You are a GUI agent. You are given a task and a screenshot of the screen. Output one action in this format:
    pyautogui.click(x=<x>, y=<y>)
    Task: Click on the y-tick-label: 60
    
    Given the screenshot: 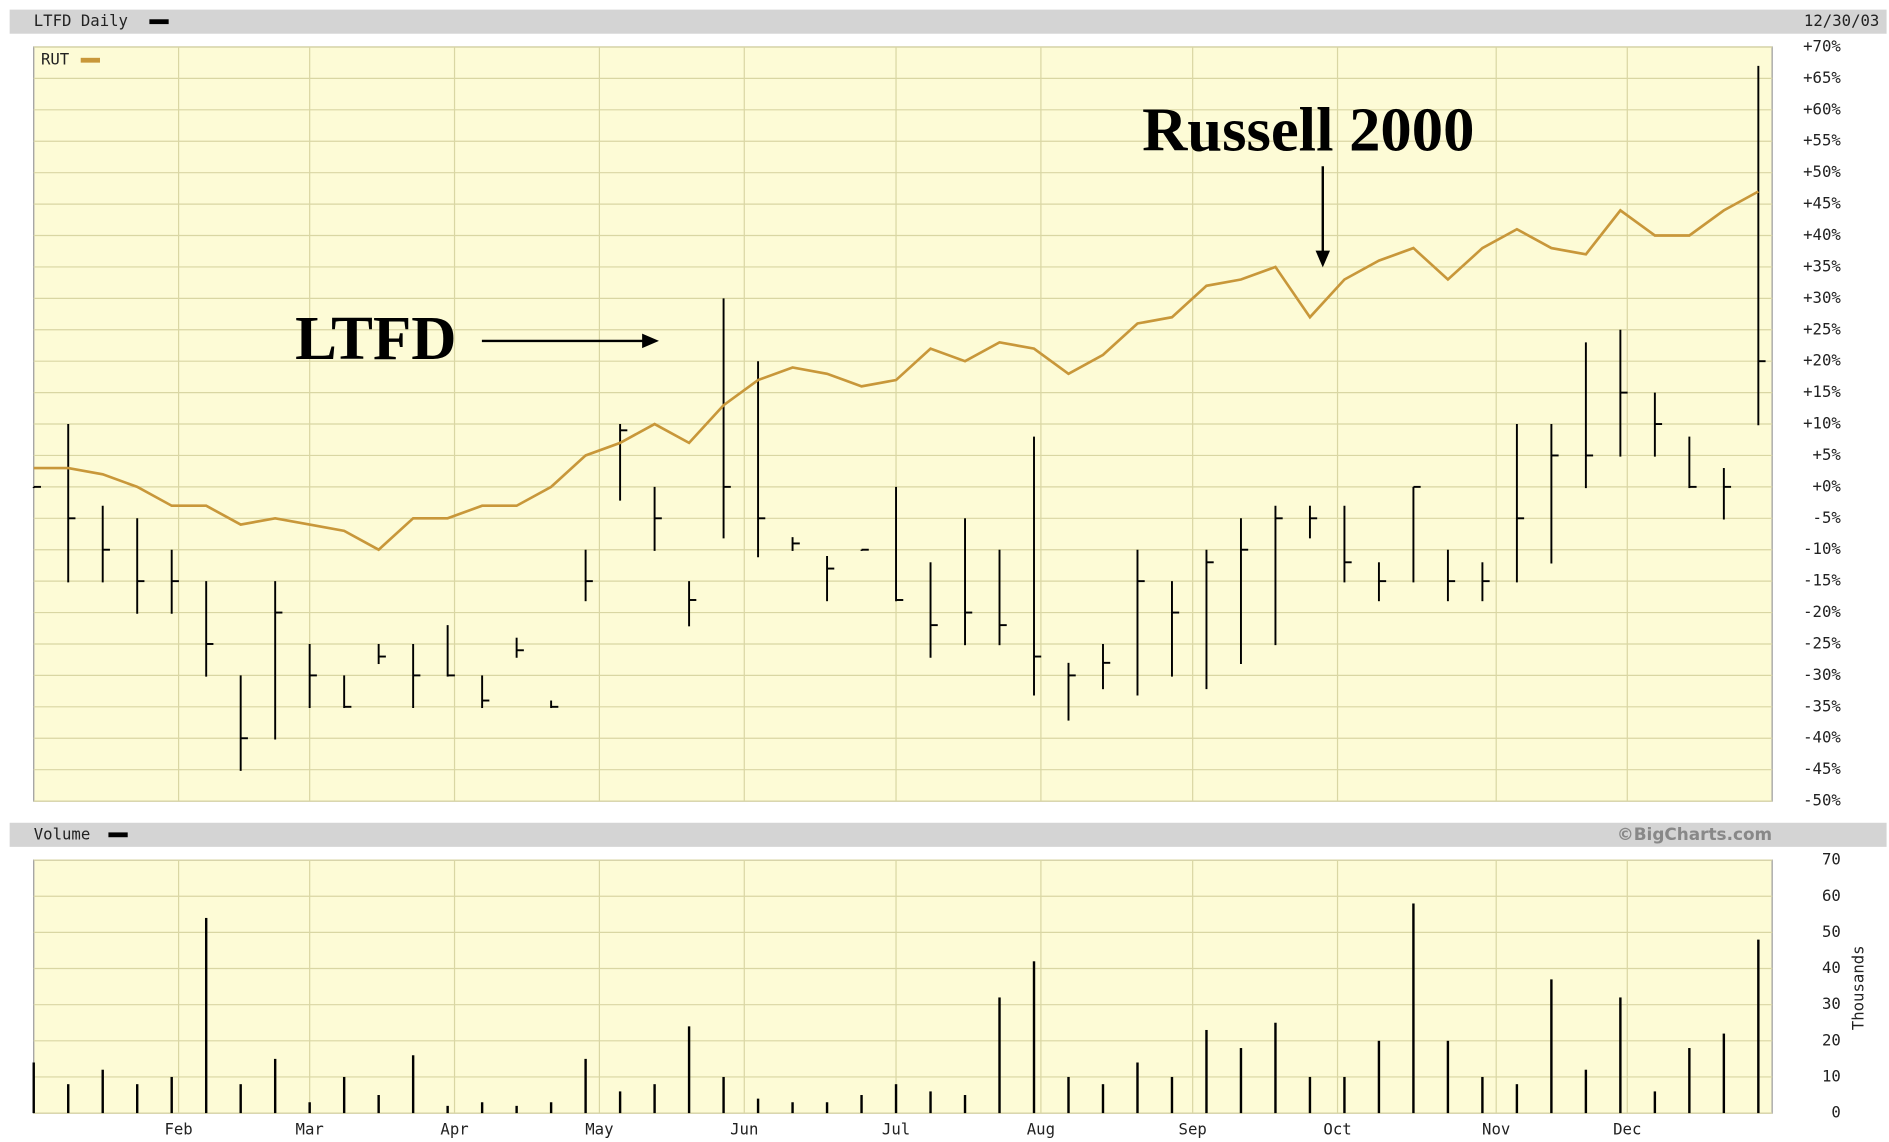 What is the action you would take?
    pyautogui.click(x=1831, y=895)
    